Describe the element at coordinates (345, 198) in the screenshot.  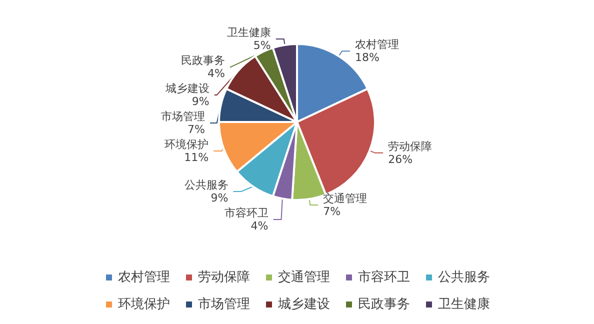
I see `slice-label: 交通管理` at that location.